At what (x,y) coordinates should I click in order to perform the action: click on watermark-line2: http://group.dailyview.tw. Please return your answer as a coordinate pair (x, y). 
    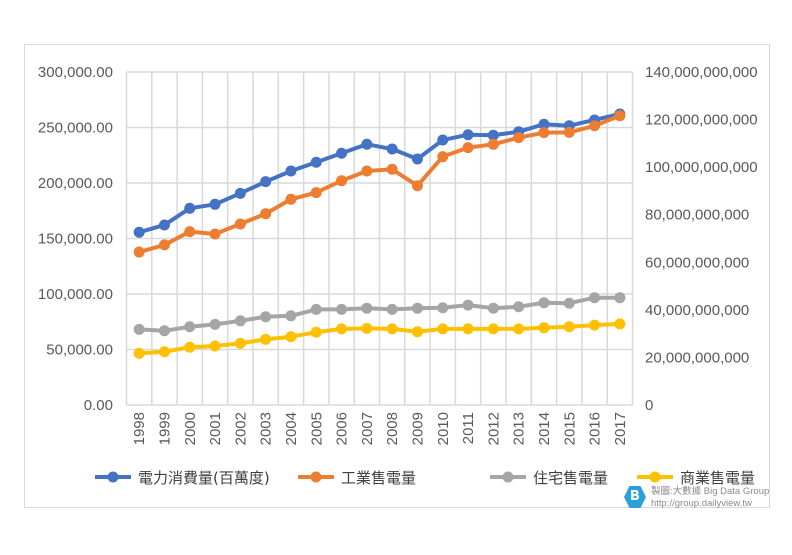
    Looking at the image, I should click on (701, 503).